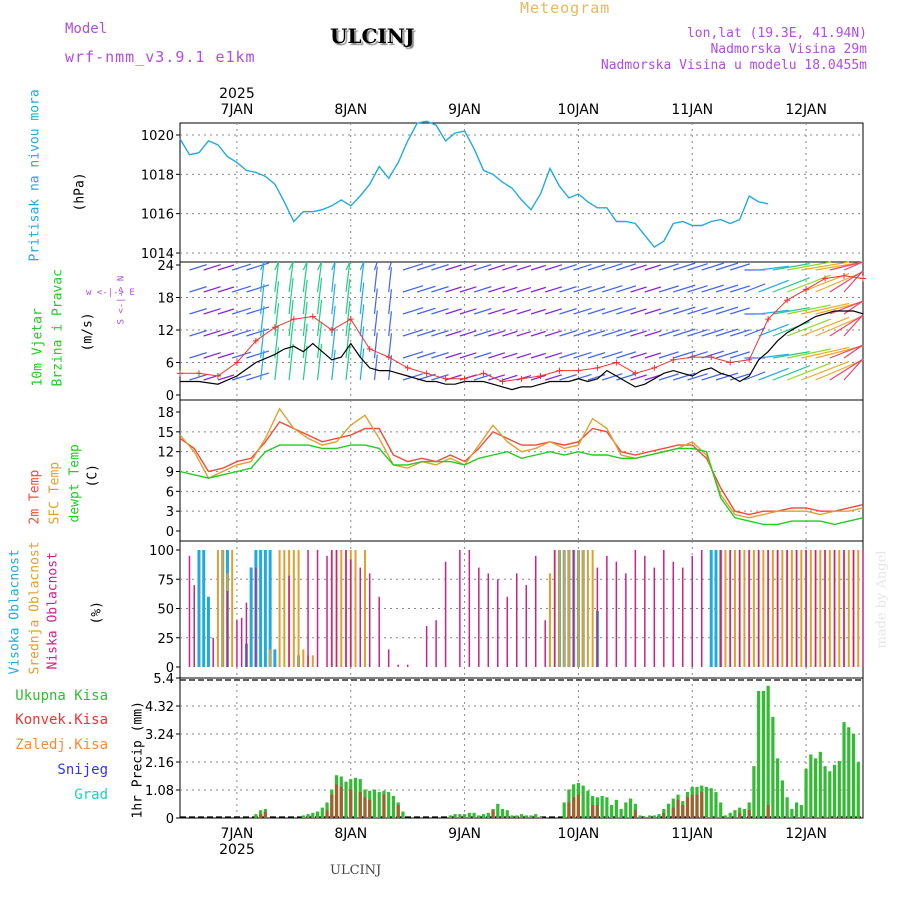 Image resolution: width=900 pixels, height=900 pixels. What do you see at coordinates (350, 834) in the screenshot?
I see `x-tick-label-bottom: 8JAN` at bounding box center [350, 834].